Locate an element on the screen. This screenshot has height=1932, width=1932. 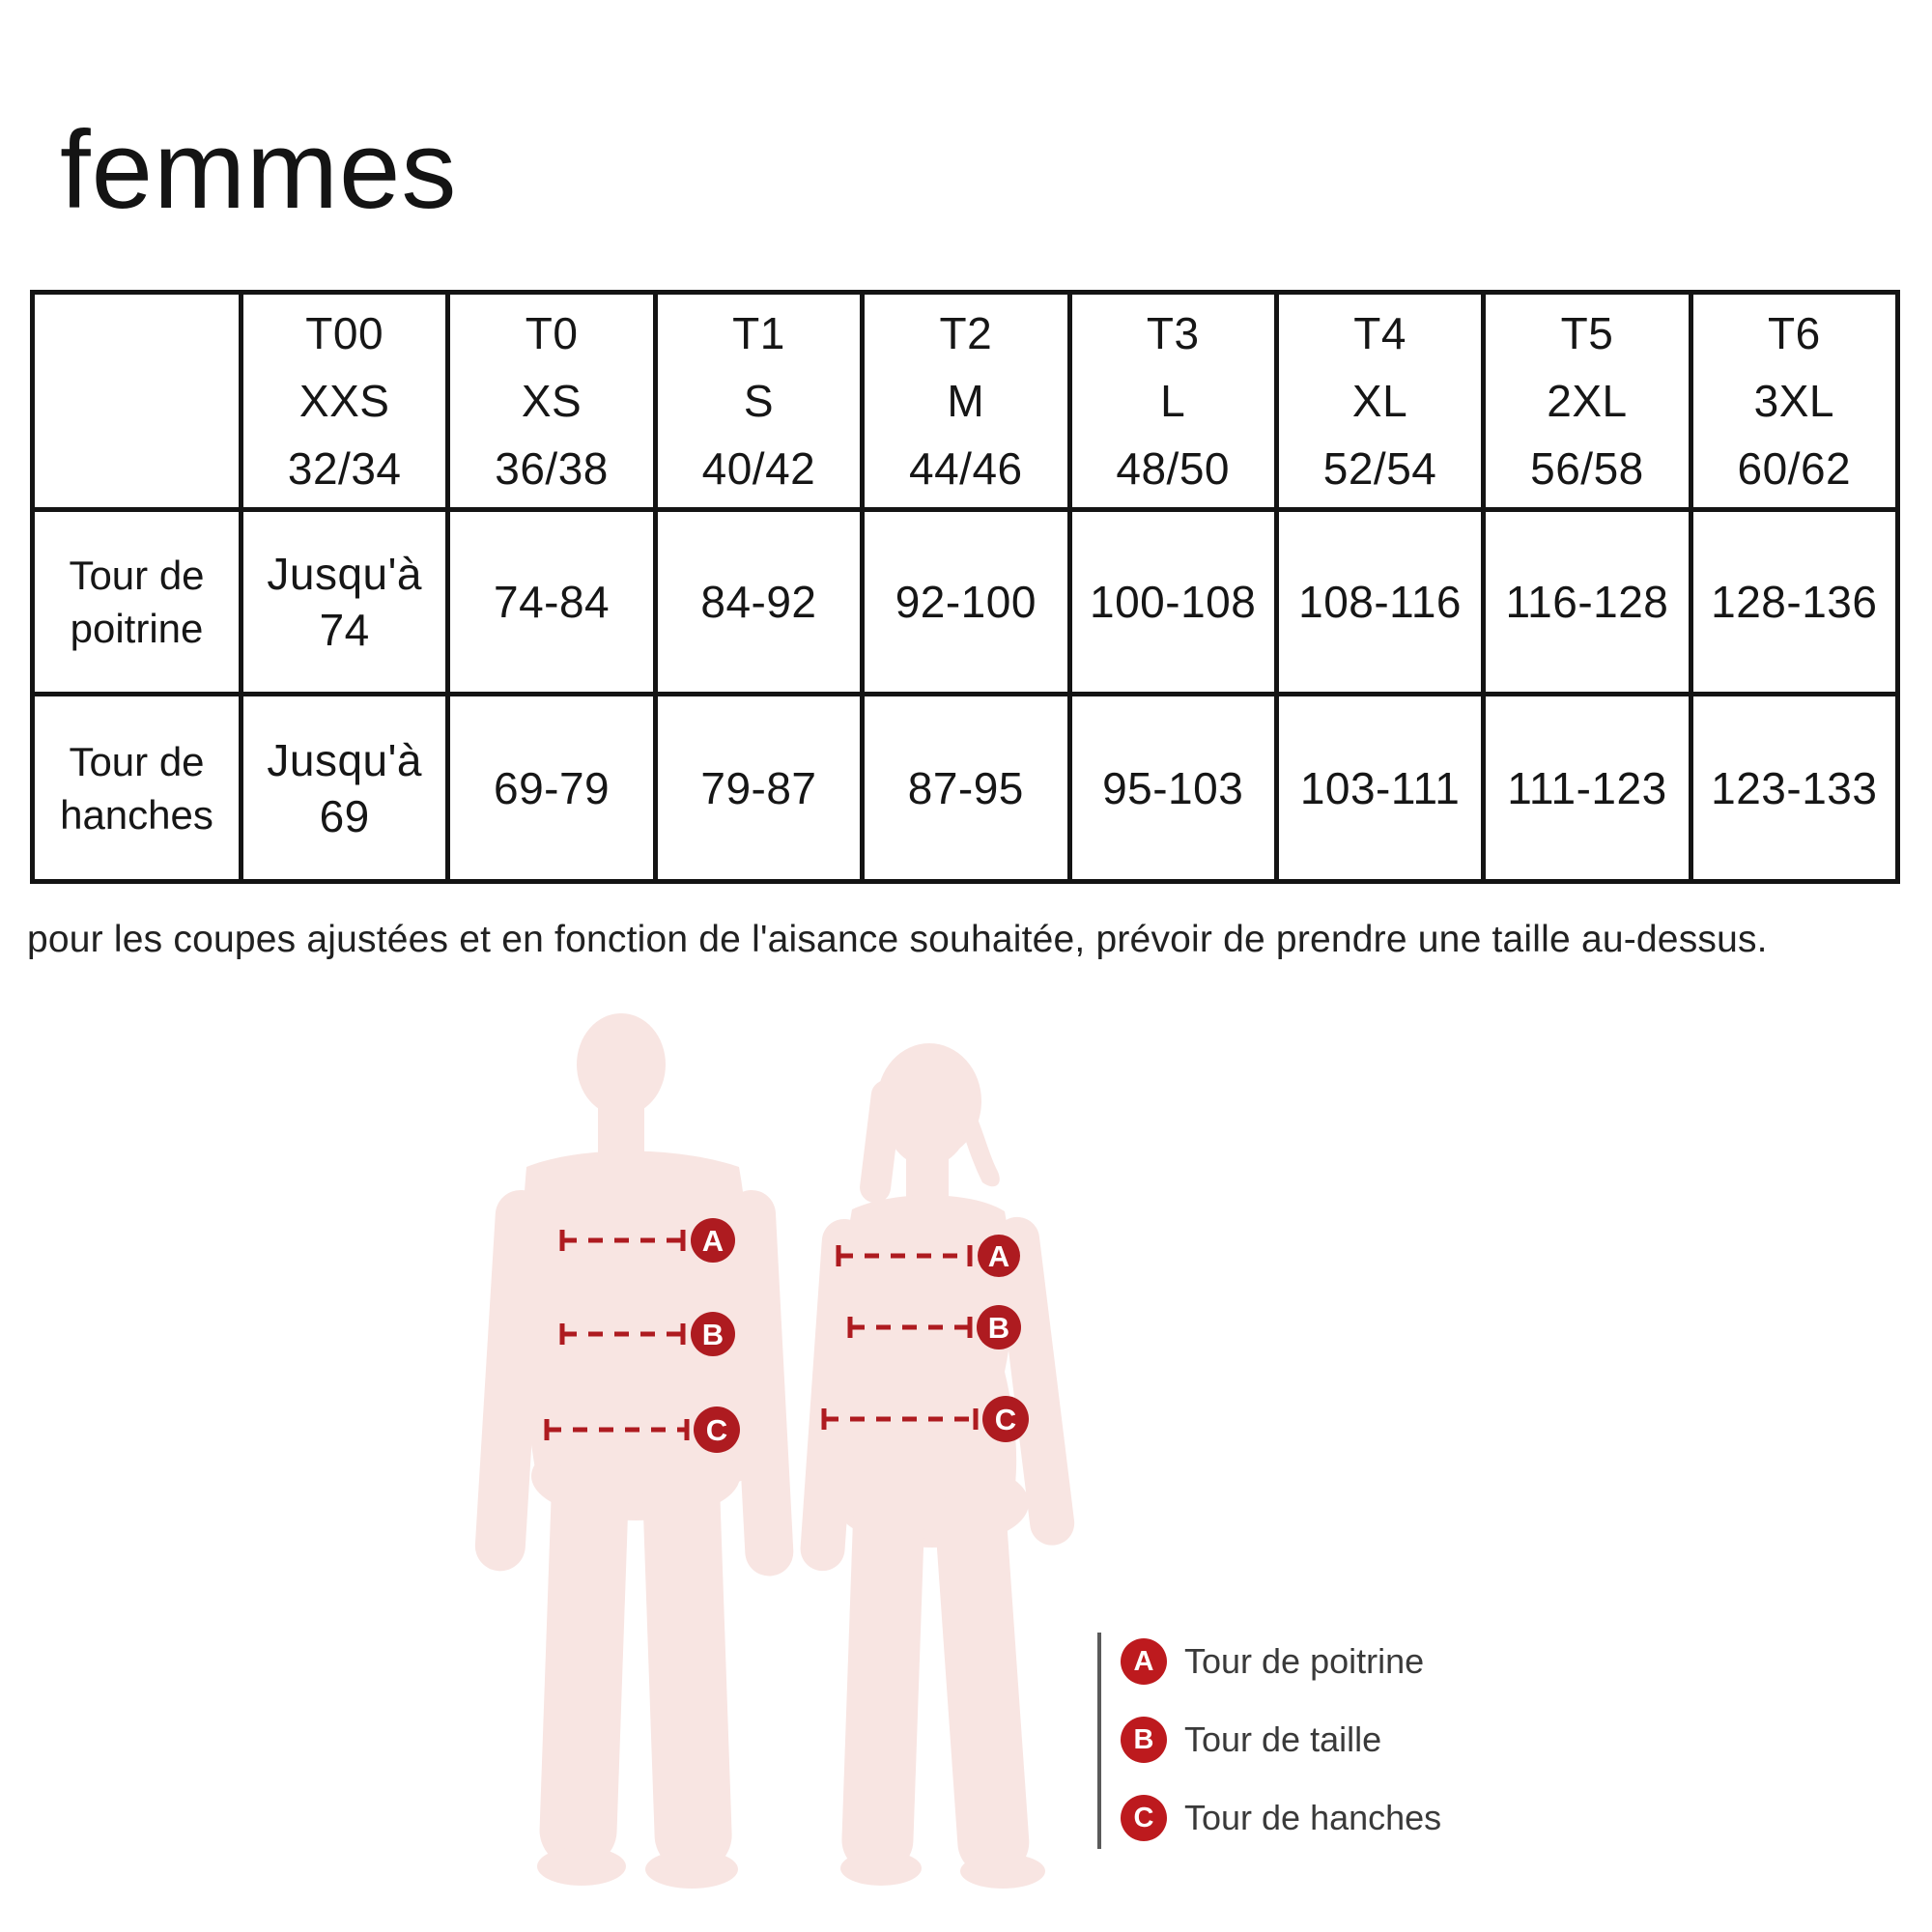
female-waist-marker: B is located at coordinates (934, 1327).